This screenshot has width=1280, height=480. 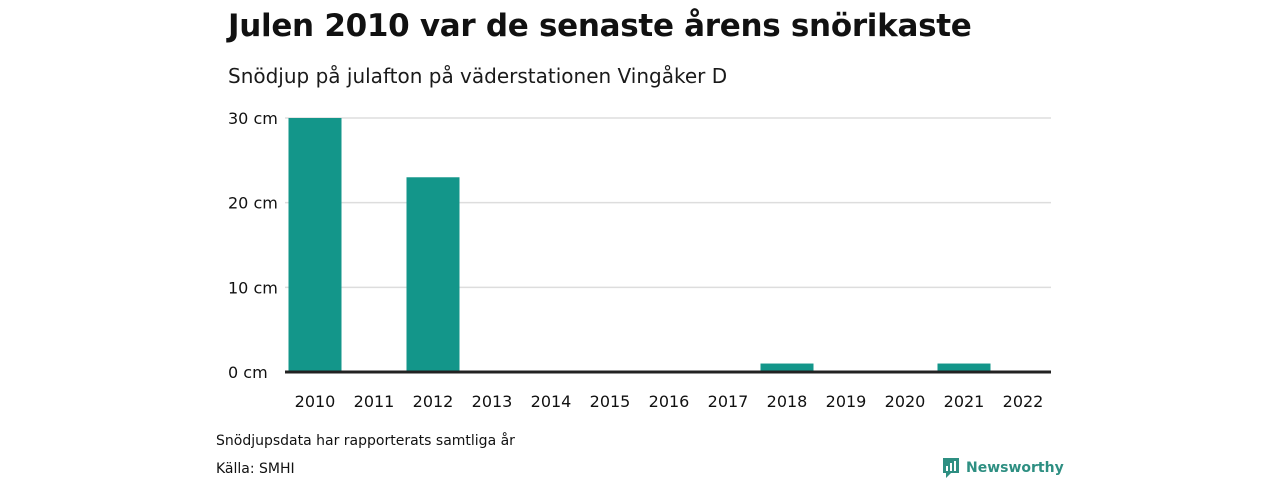 What do you see at coordinates (787, 401) in the screenshot?
I see `x-tick-label: 2018` at bounding box center [787, 401].